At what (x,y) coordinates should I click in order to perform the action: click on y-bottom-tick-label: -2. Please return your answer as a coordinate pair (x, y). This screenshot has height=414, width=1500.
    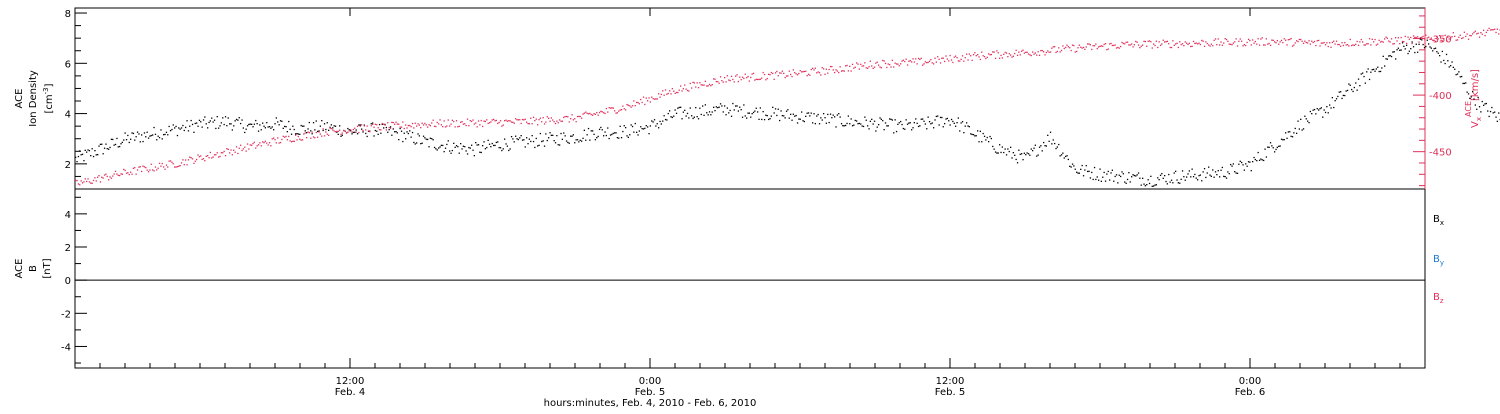
    Looking at the image, I should click on (66, 314).